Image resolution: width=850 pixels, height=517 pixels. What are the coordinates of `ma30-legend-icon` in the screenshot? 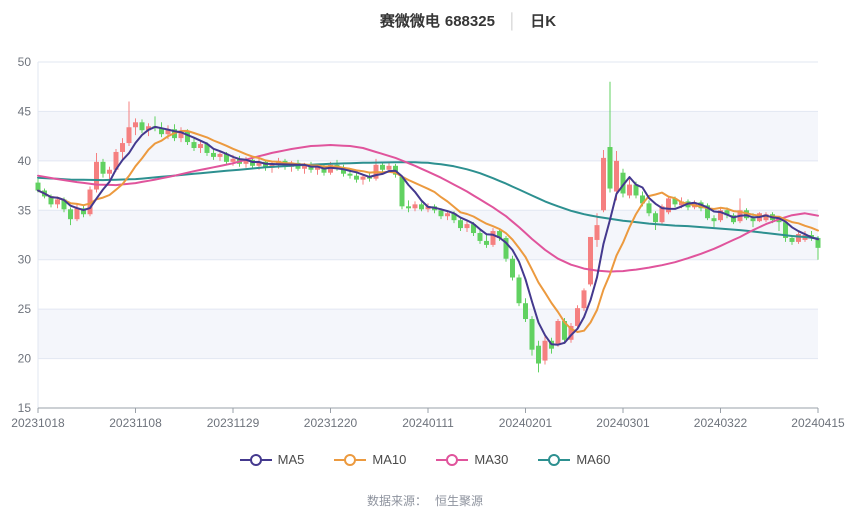 It's located at (452, 459).